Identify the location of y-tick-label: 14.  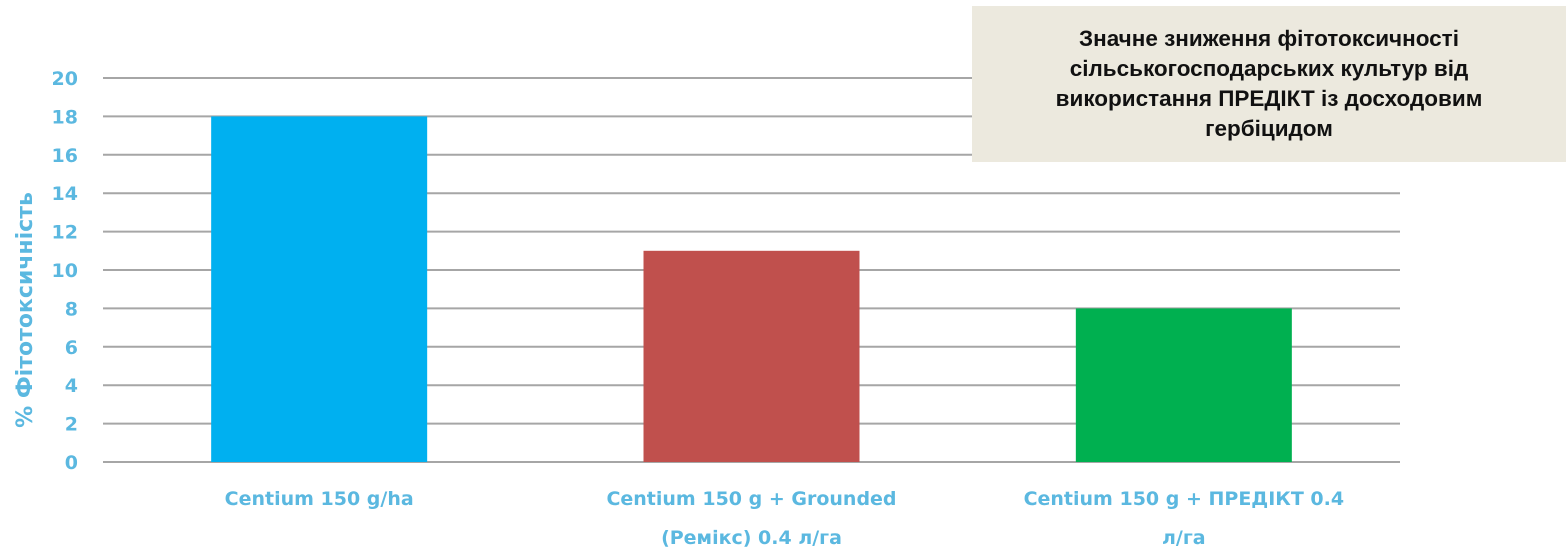
(65, 194).